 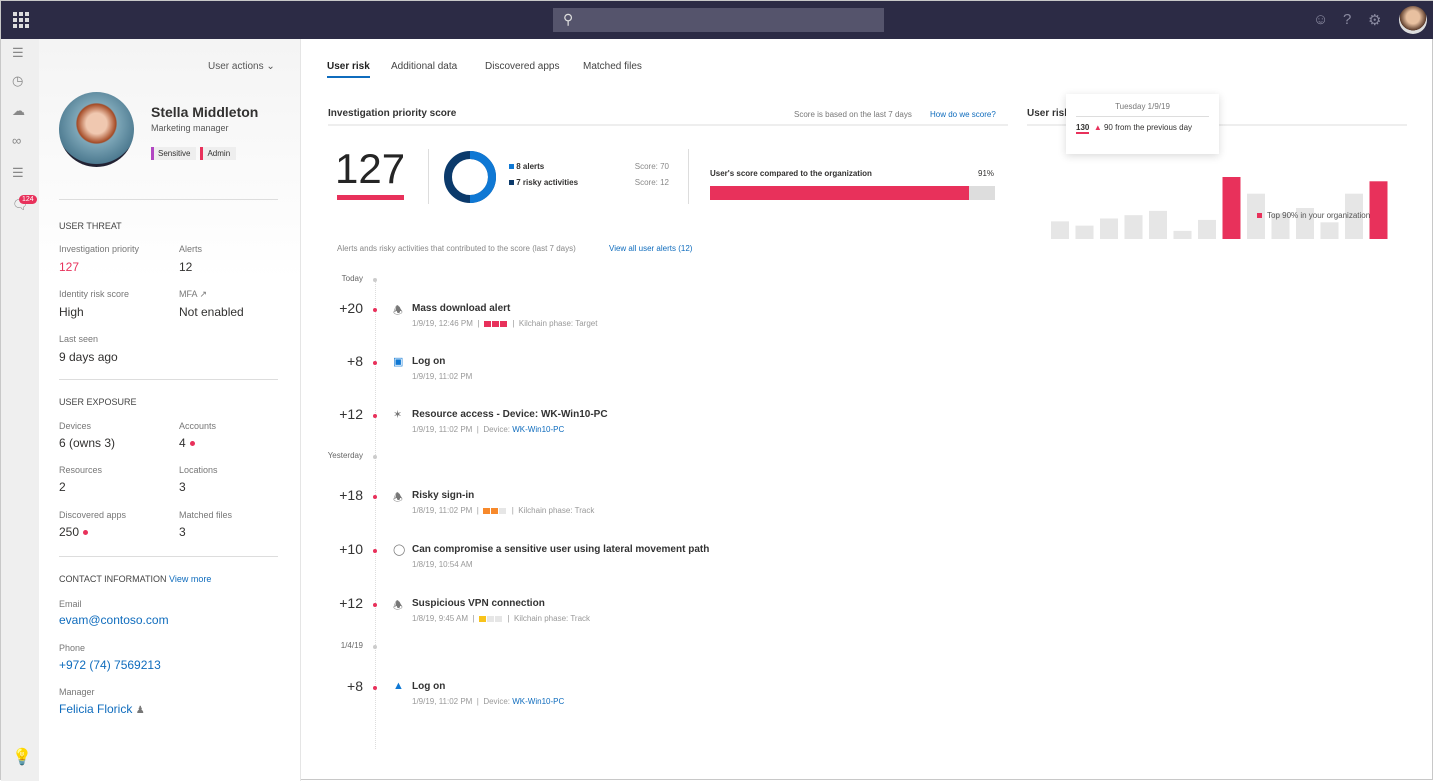 I want to click on tooltip-change: 90 from the previous day, so click(x=1148, y=127).